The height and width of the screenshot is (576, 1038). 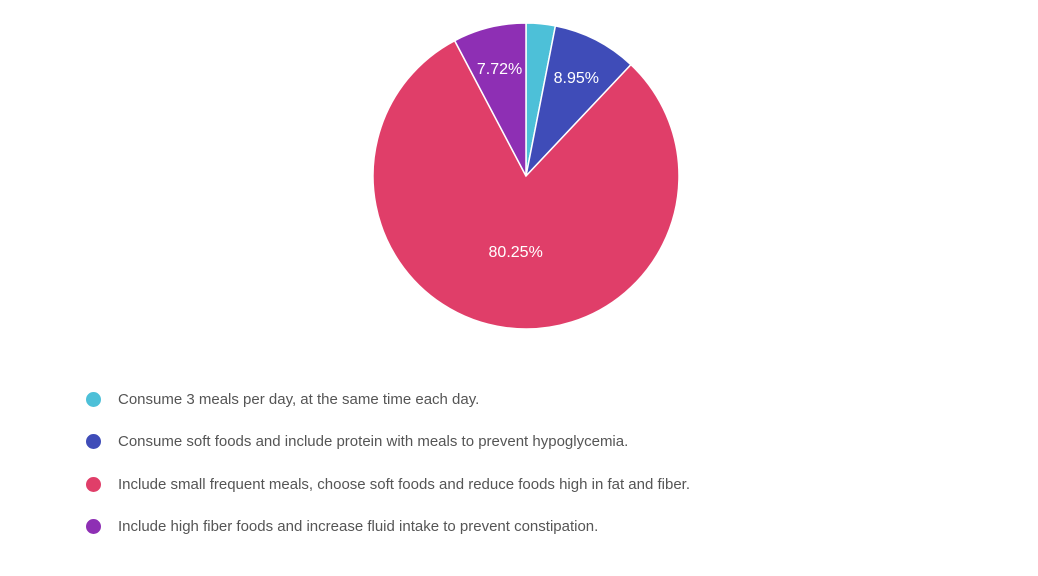 What do you see at coordinates (576, 78) in the screenshot?
I see `pie-data-label-1: 8.95%` at bounding box center [576, 78].